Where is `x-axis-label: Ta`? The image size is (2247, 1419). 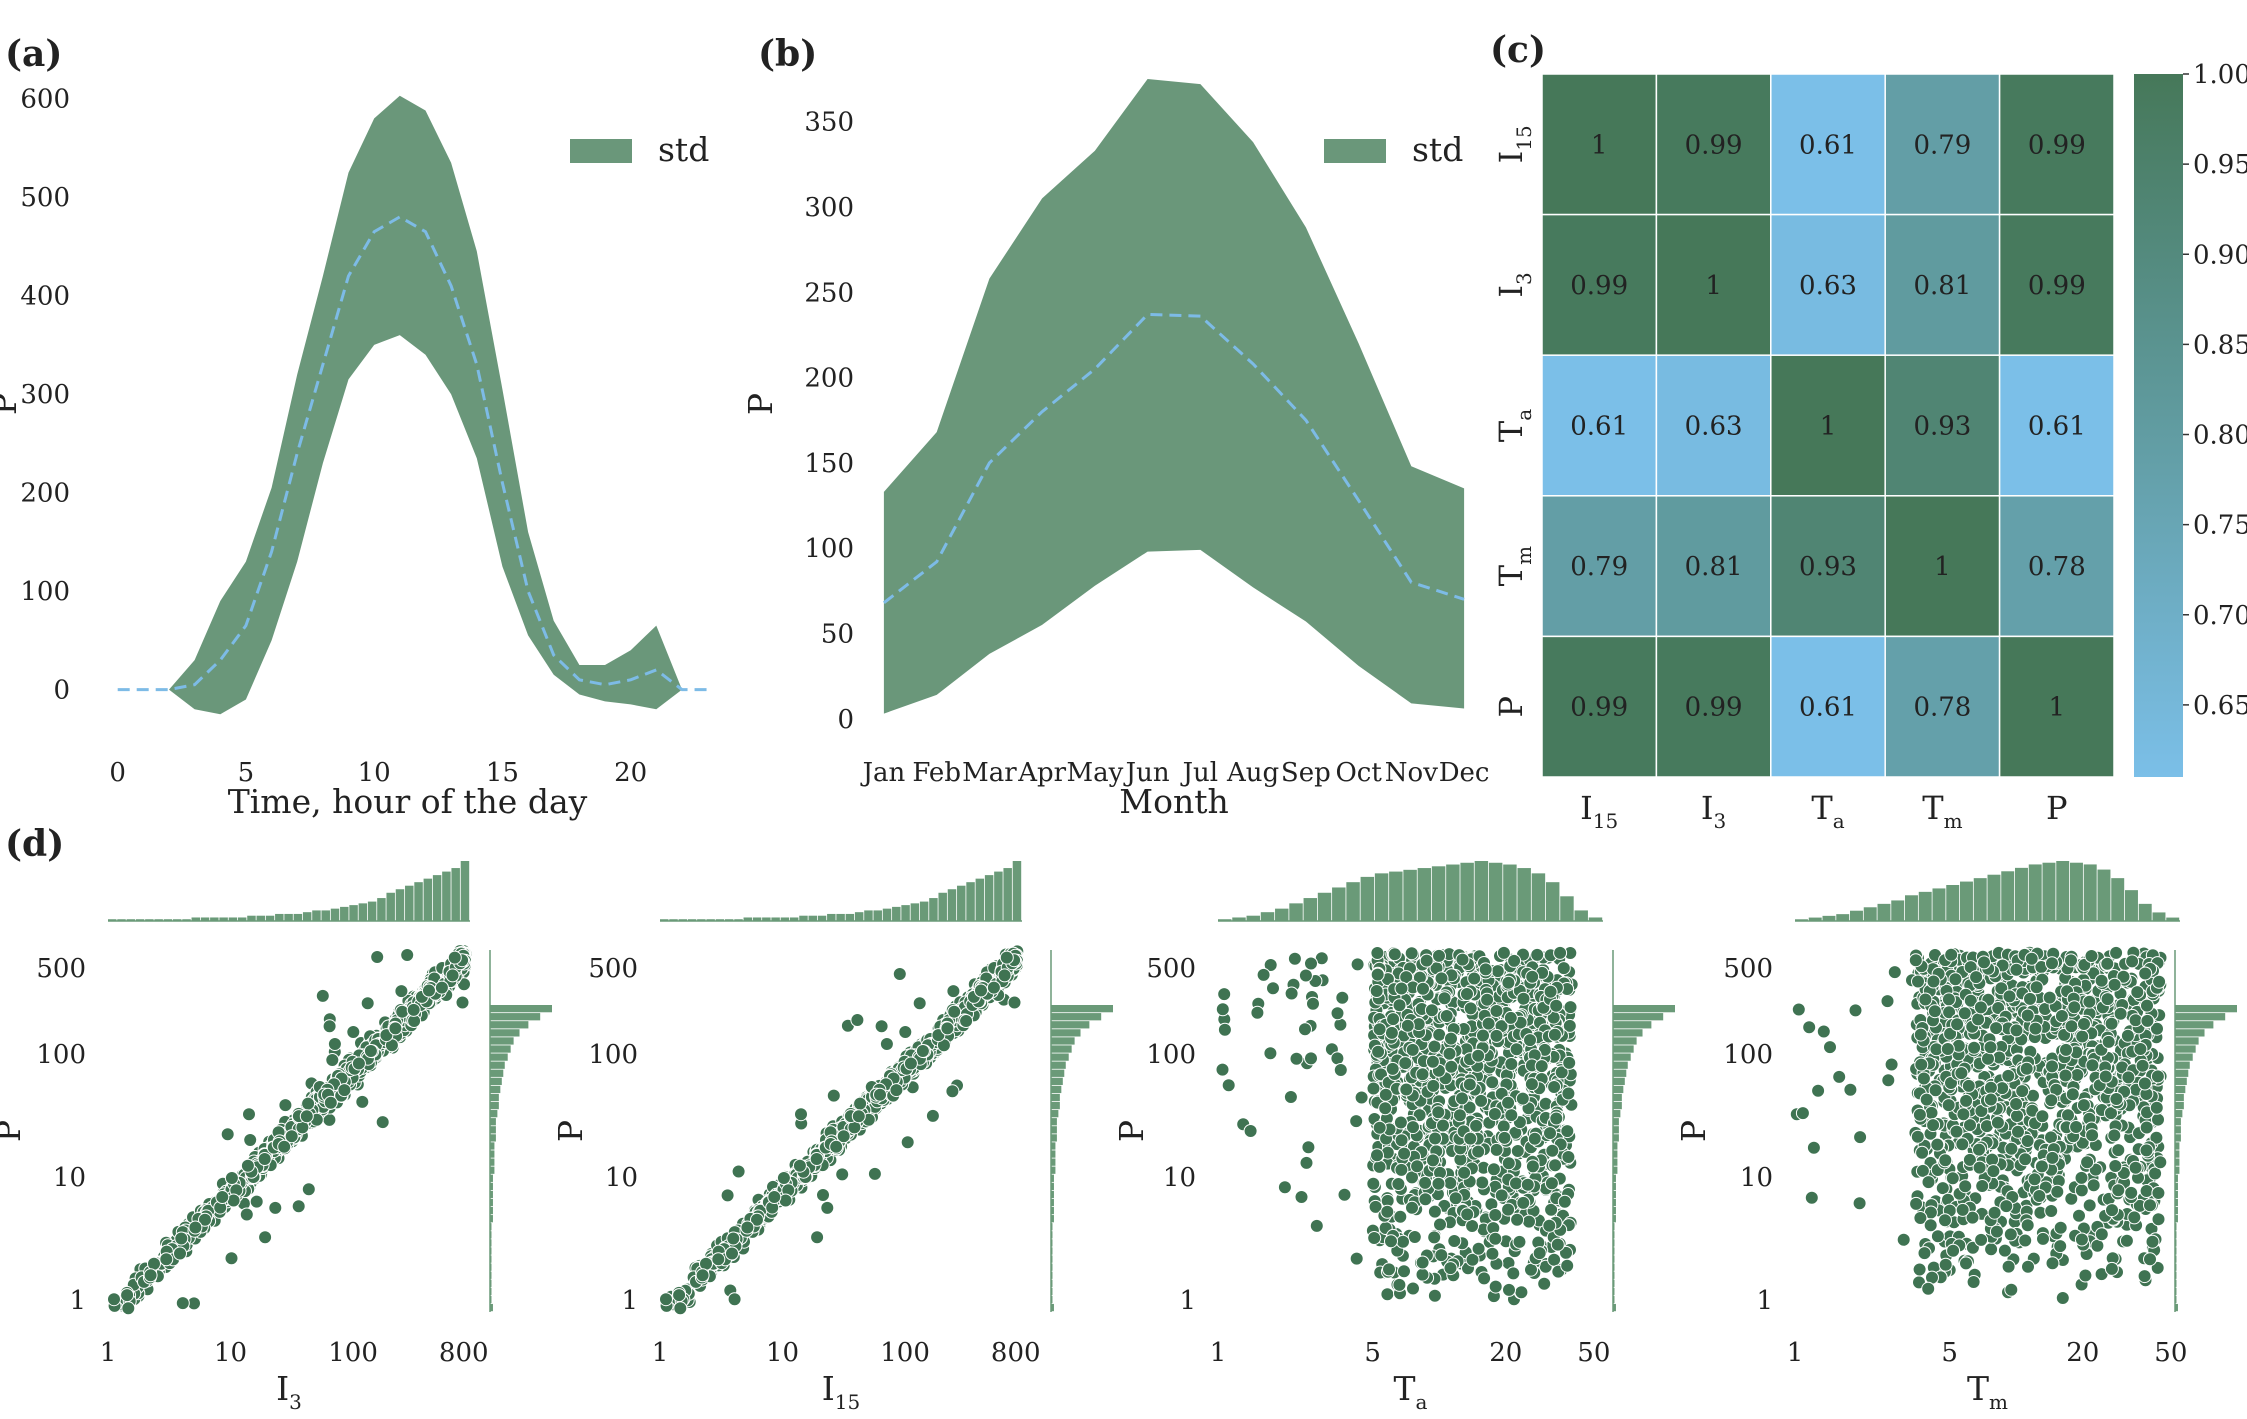
x-axis-label: Ta is located at coordinates (1411, 1391).